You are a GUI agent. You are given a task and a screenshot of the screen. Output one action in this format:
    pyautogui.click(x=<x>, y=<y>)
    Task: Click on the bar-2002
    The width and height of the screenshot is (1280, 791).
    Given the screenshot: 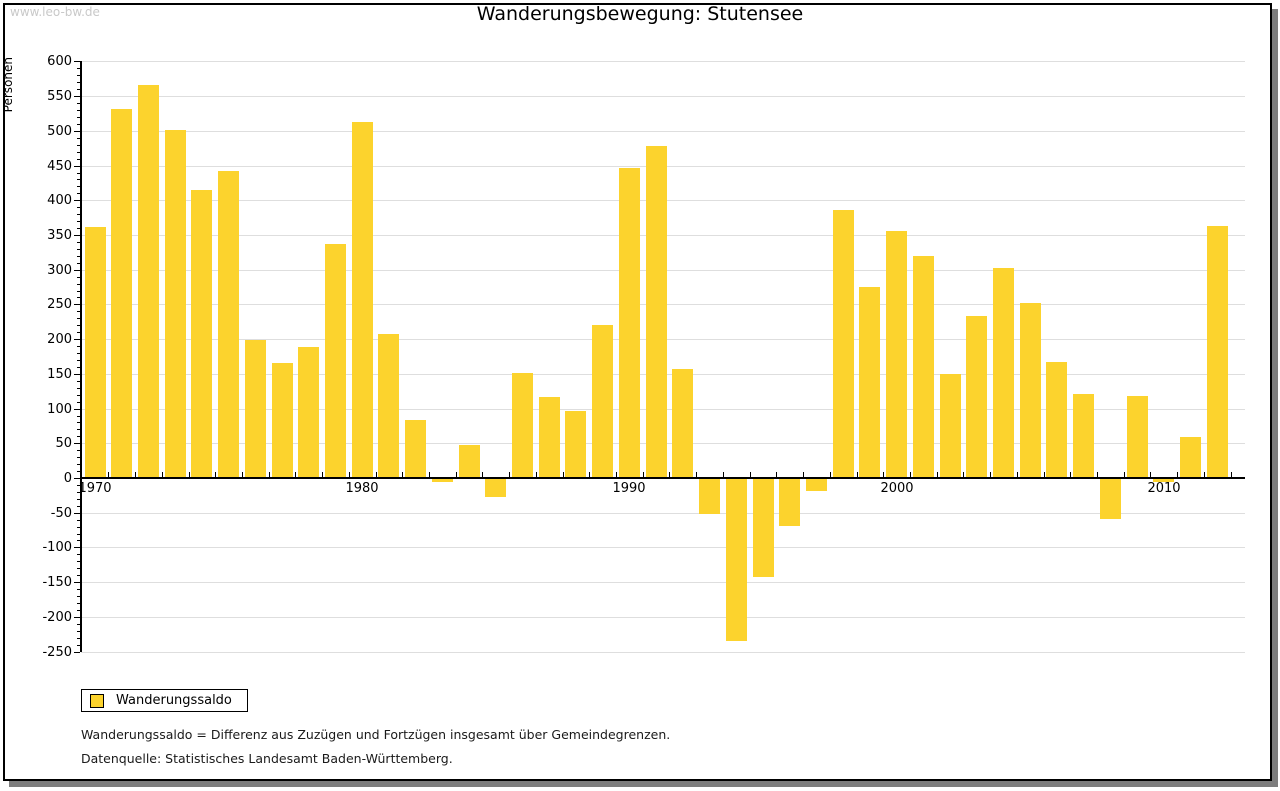 What is the action you would take?
    pyautogui.click(x=950, y=425)
    